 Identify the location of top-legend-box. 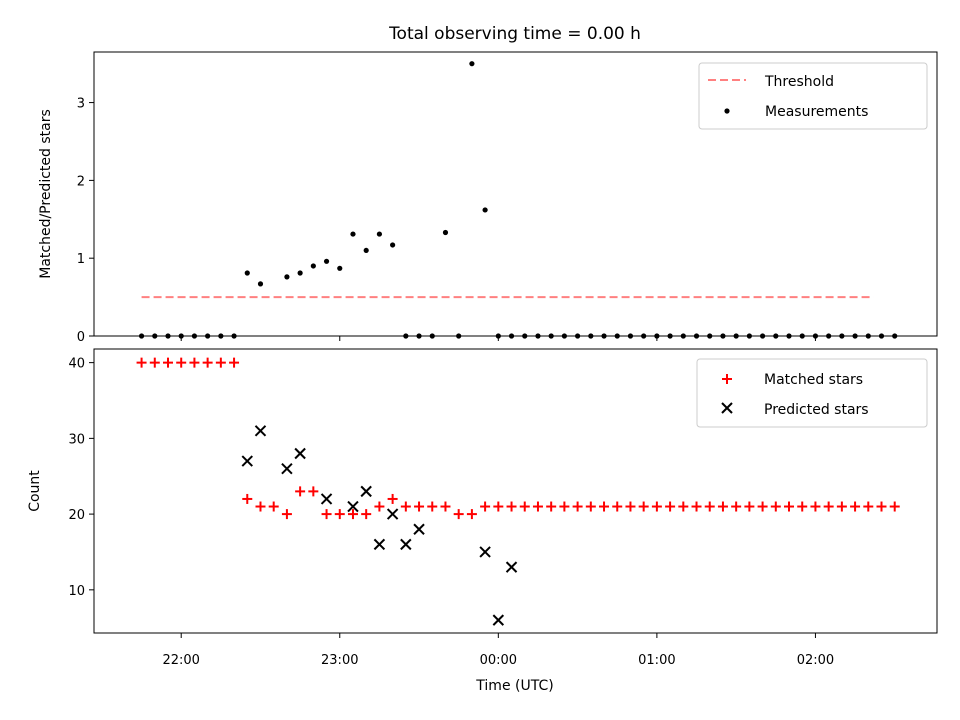
(813, 96).